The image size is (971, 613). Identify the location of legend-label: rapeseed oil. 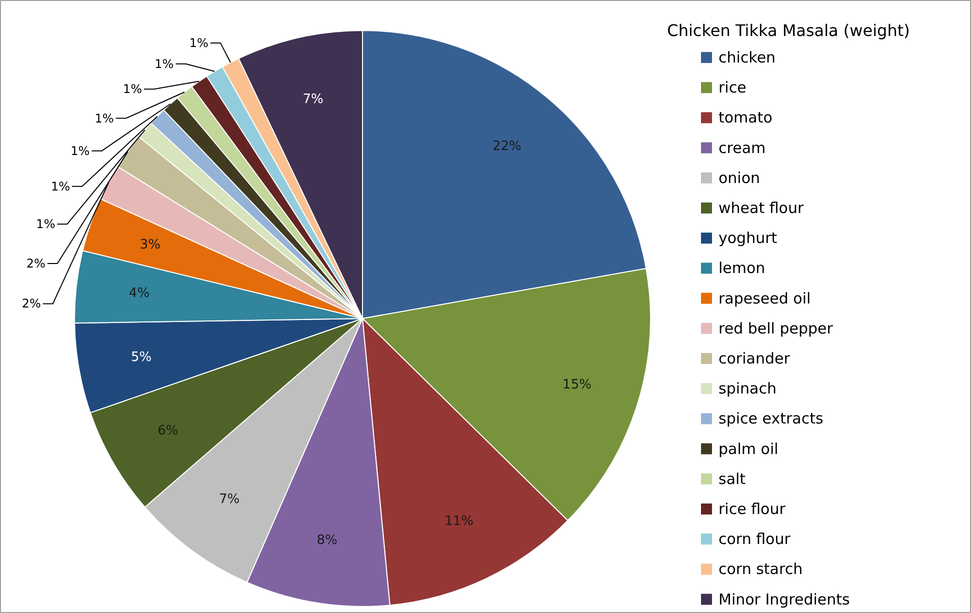
(764, 298).